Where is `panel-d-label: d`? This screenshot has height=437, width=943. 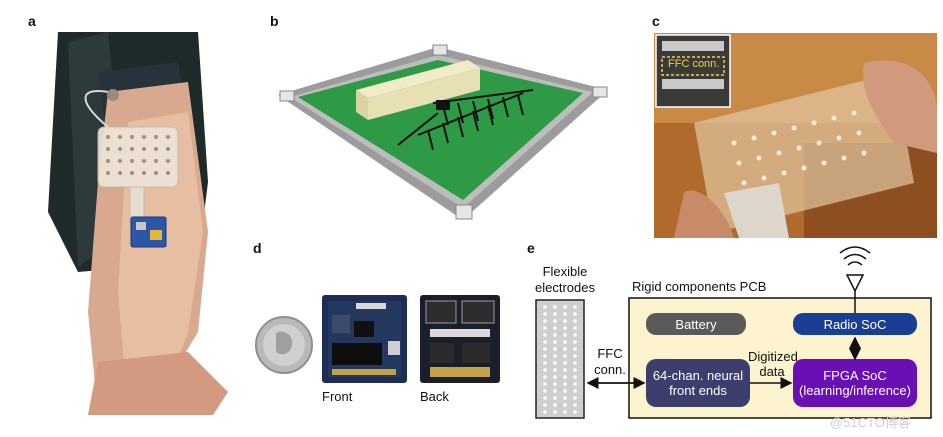 panel-d-label: d is located at coordinates (257, 248).